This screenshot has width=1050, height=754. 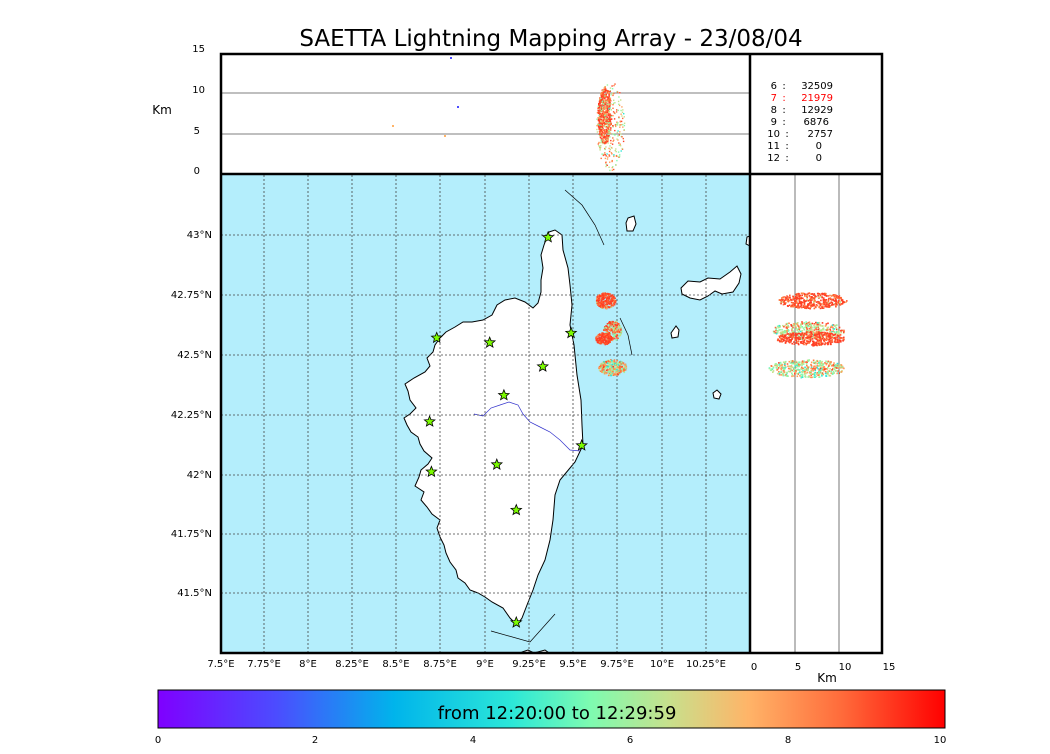 I want to click on colorbar-tick: 6, so click(x=630, y=740).